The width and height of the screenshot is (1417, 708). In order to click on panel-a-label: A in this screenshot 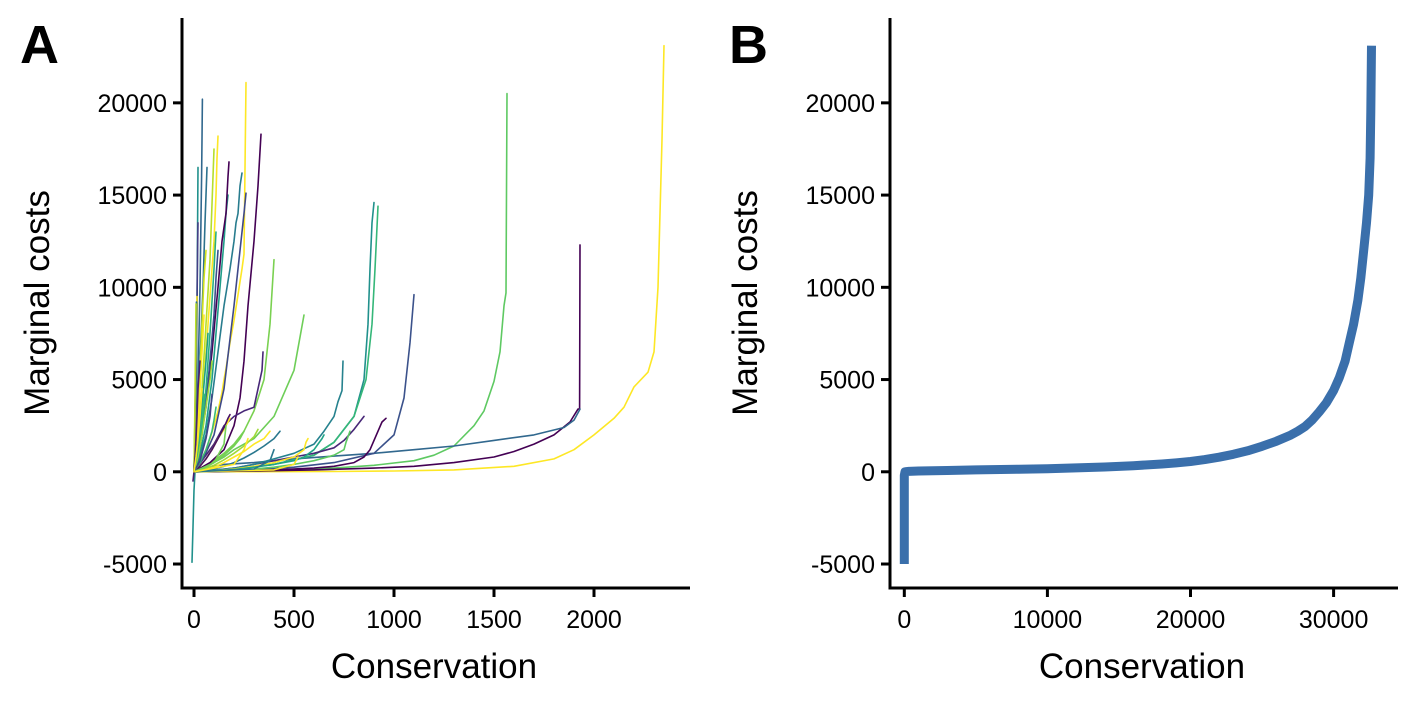, I will do `click(39, 45)`.